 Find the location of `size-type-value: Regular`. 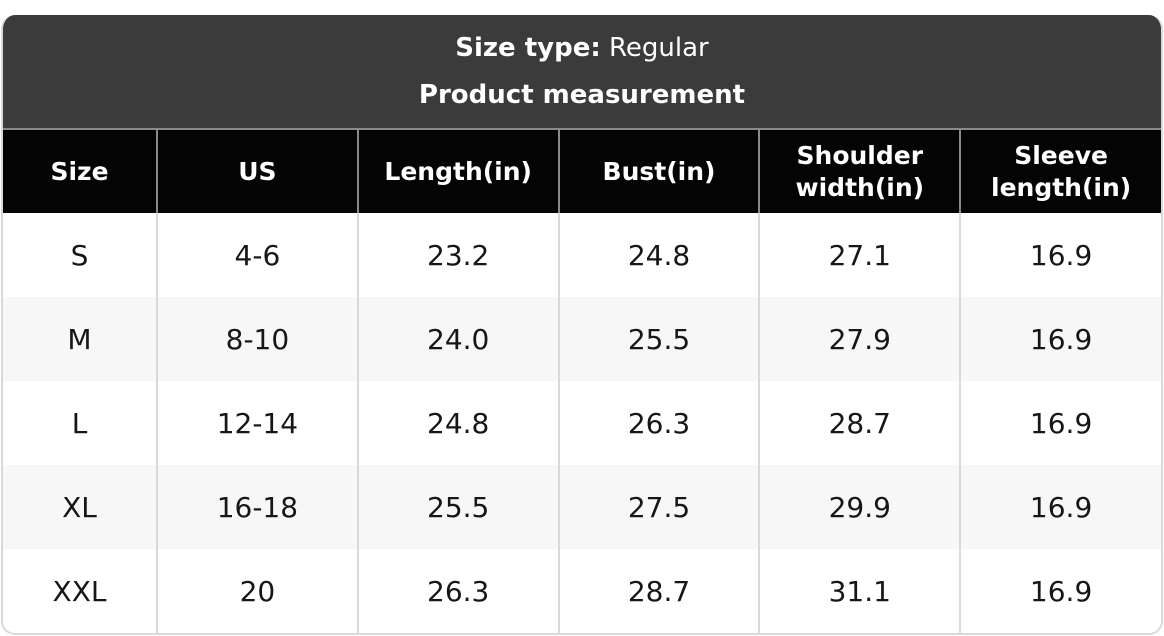

size-type-value: Regular is located at coordinates (659, 47).